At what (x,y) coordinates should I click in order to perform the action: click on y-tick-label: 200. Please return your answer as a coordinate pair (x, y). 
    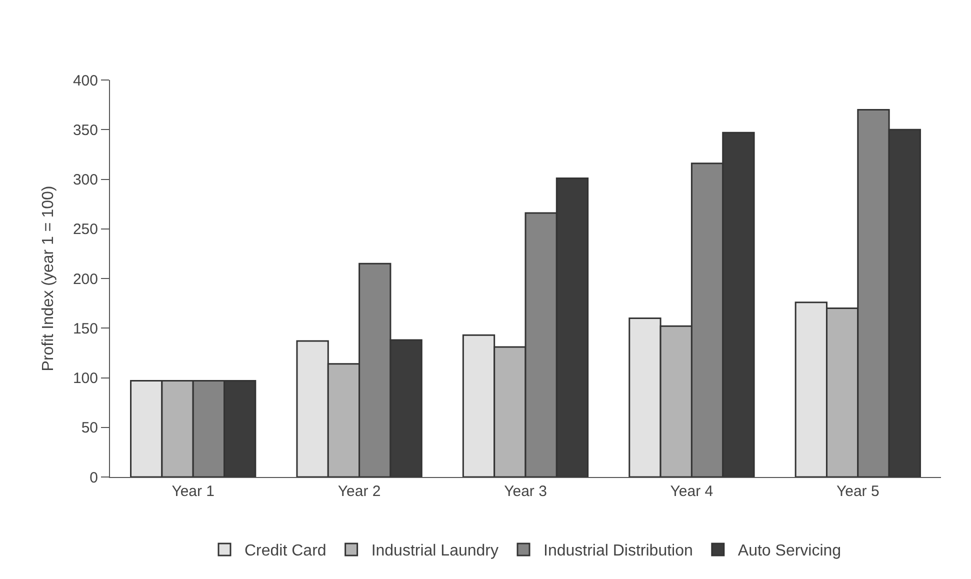
    Looking at the image, I should click on (85, 279).